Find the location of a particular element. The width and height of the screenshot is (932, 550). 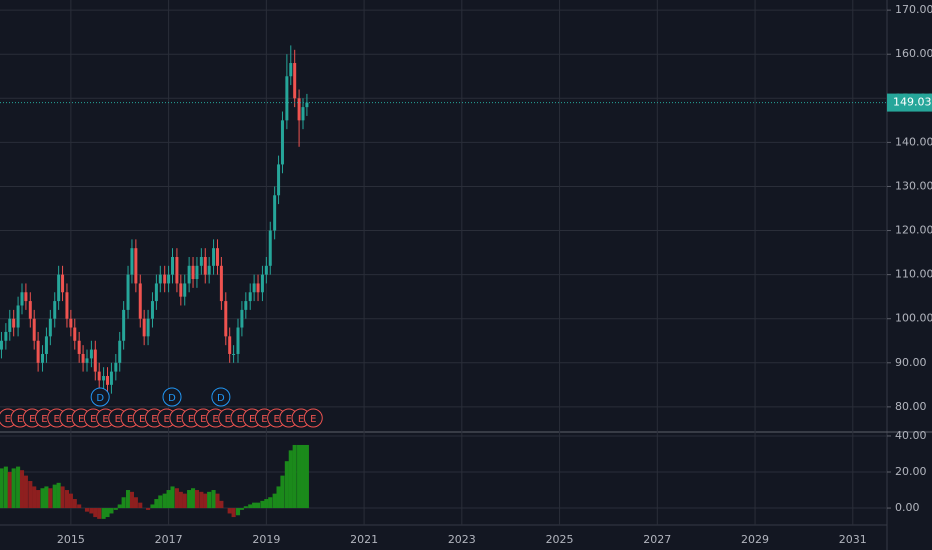

dividends-marker is located at coordinates (221, 397).